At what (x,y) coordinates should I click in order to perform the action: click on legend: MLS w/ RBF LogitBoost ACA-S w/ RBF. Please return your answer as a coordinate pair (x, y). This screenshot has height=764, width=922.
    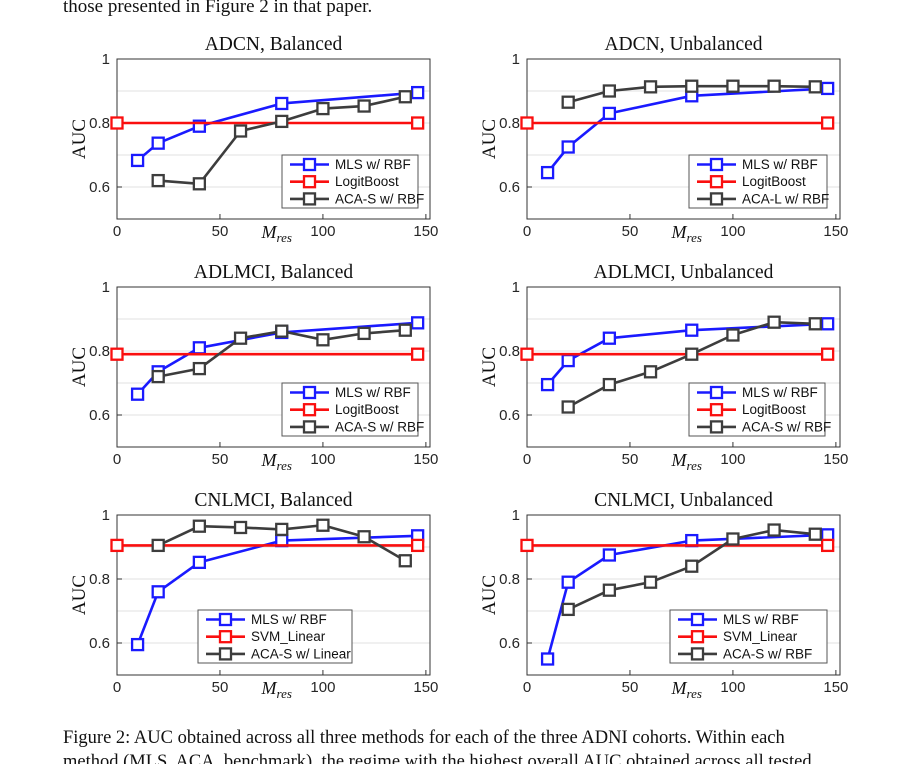
    Looking at the image, I should click on (352, 409).